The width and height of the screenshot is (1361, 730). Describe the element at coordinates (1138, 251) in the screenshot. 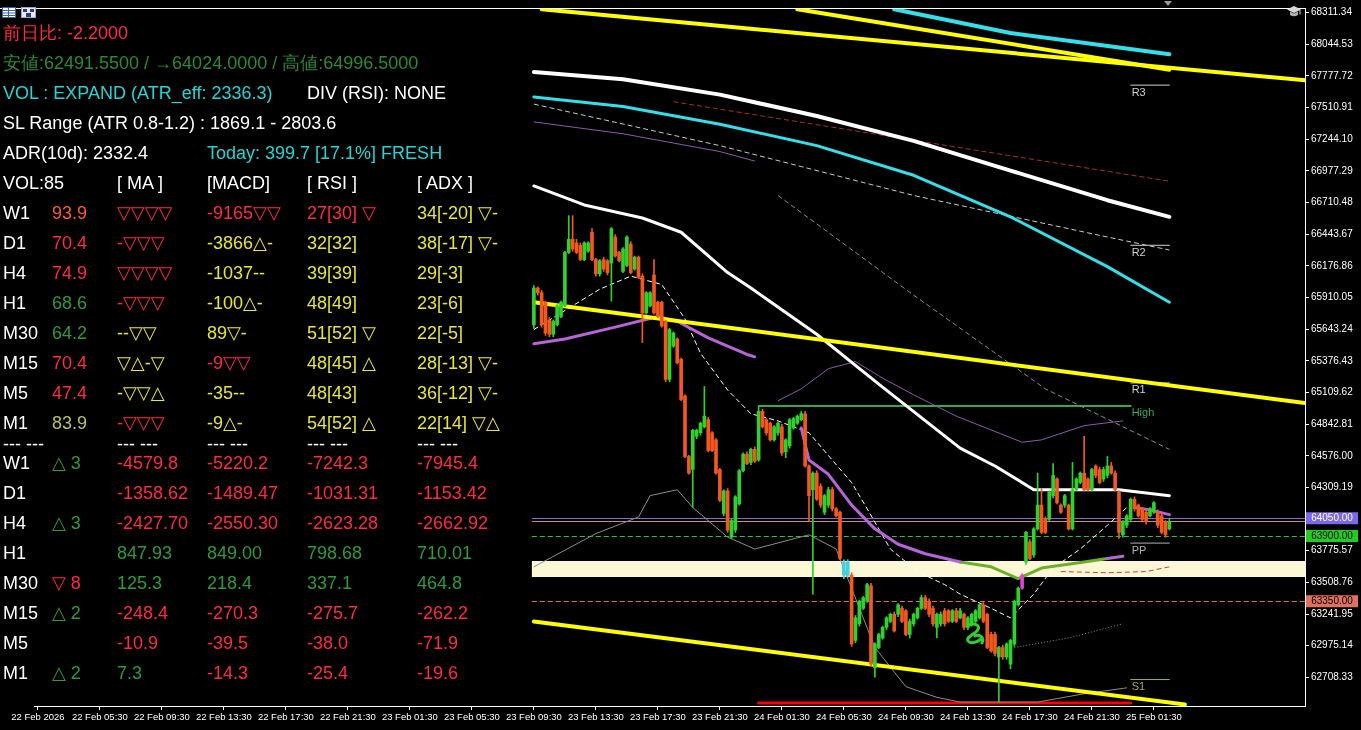

I see `series-label: R2` at that location.